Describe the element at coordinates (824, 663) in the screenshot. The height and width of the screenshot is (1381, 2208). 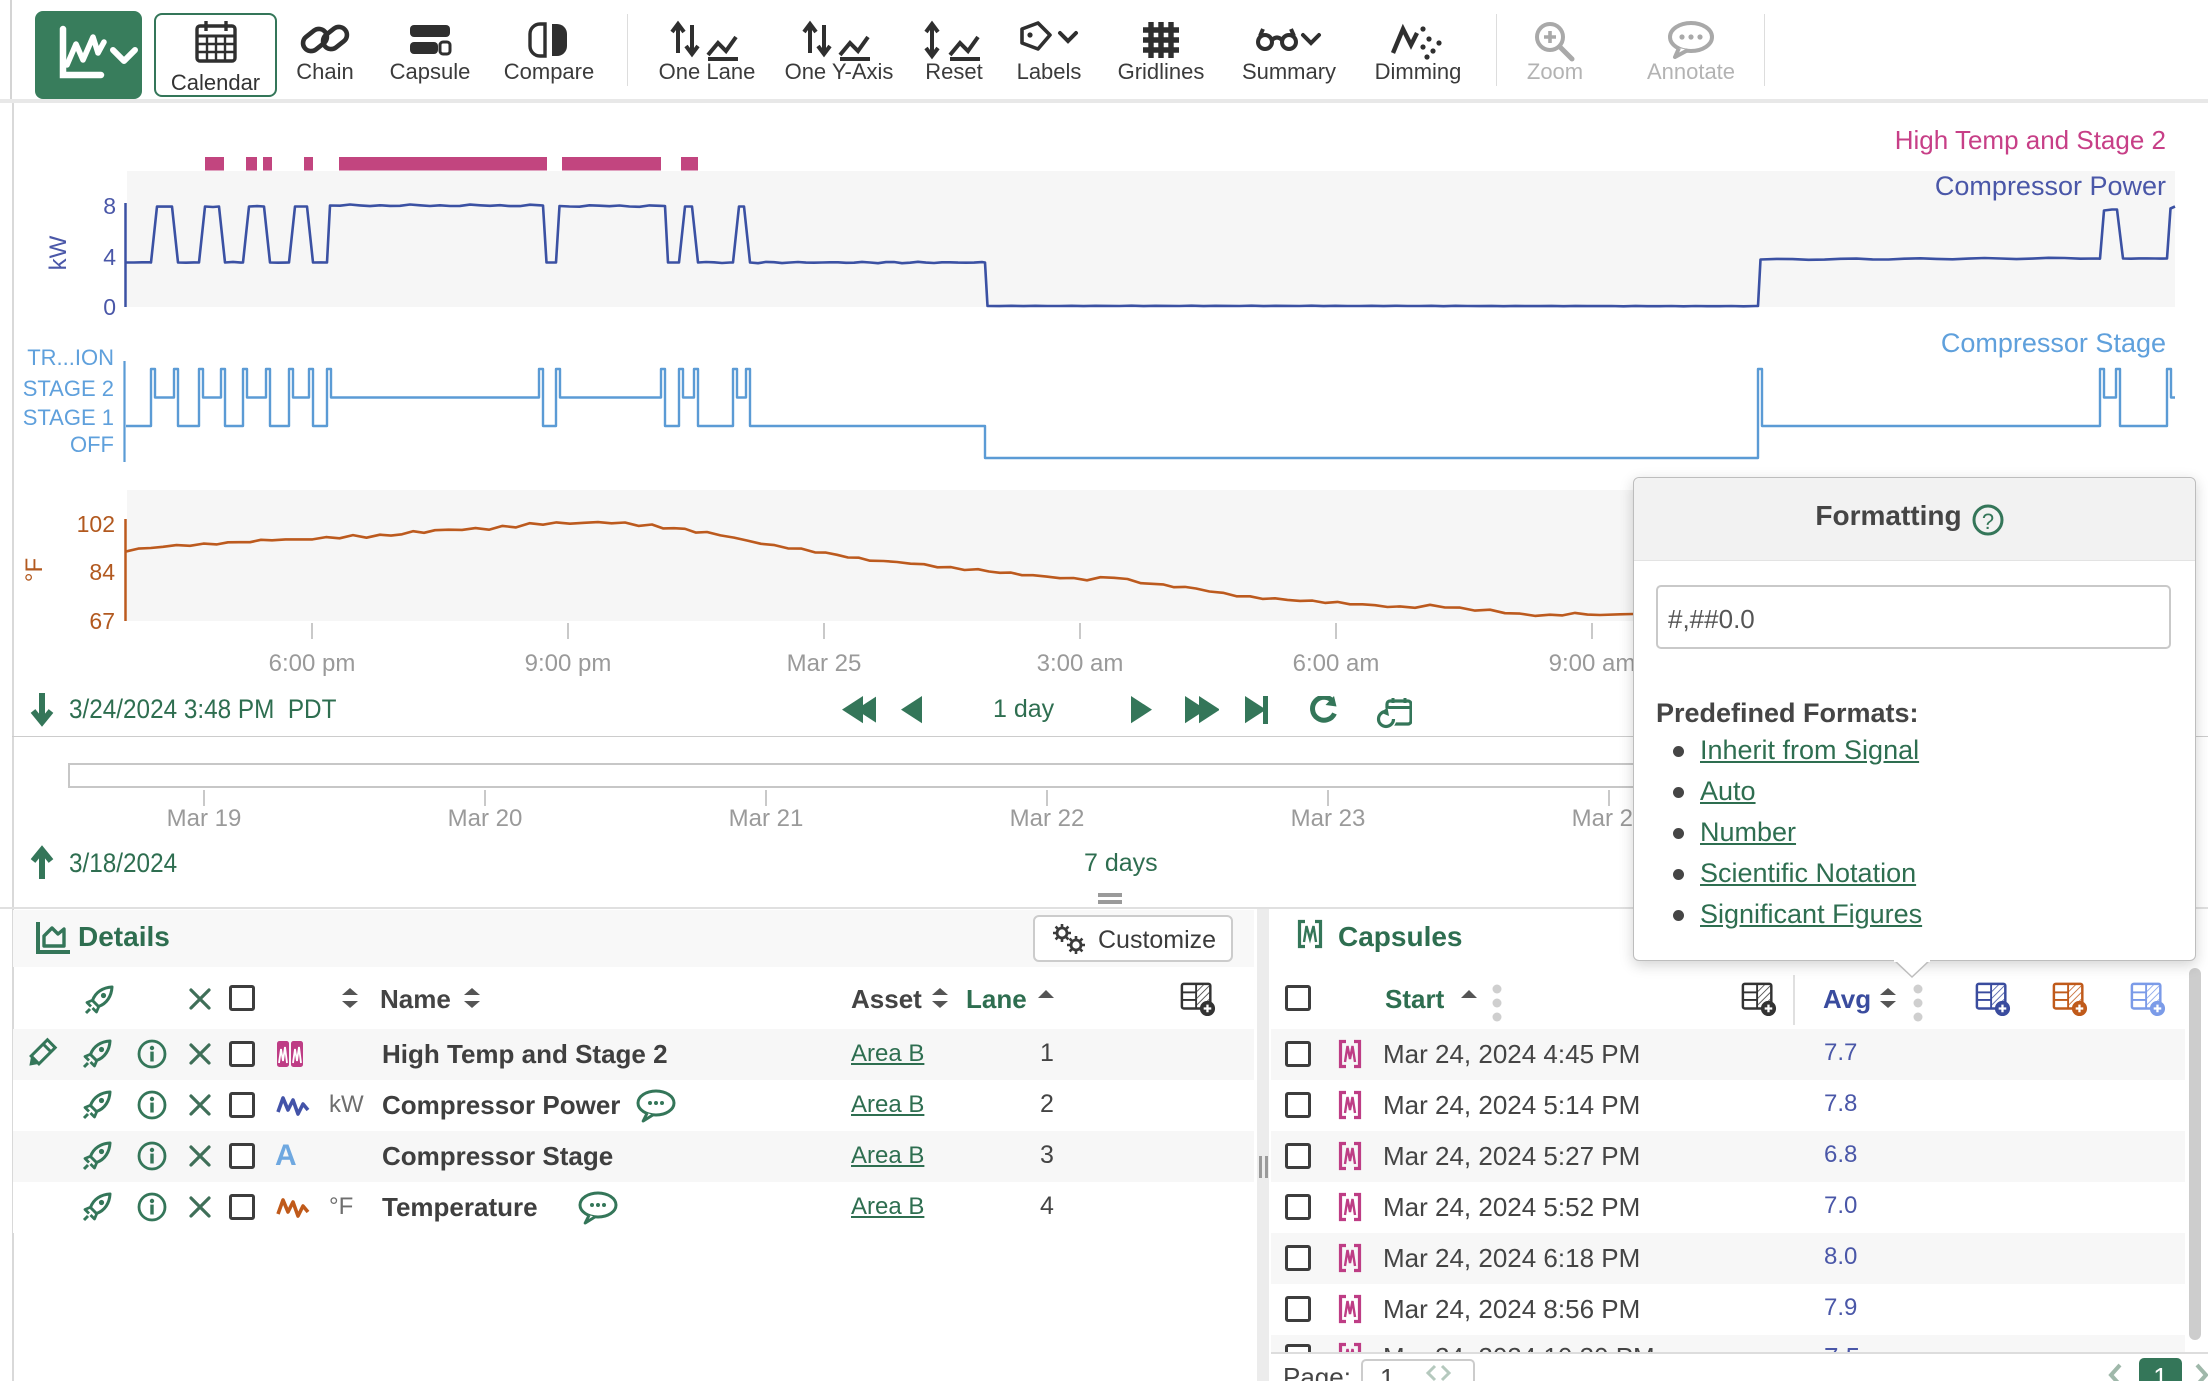
I see `svg-text: Mar 25` at that location.